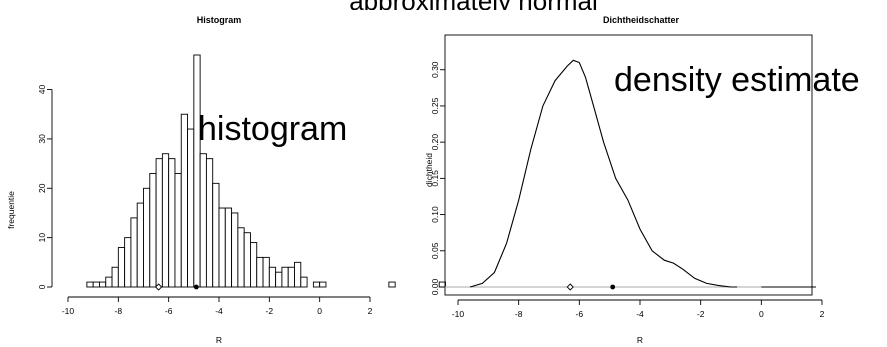 The height and width of the screenshot is (347, 887). What do you see at coordinates (737, 80) in the screenshot?
I see `density-annotation: density estimate` at bounding box center [737, 80].